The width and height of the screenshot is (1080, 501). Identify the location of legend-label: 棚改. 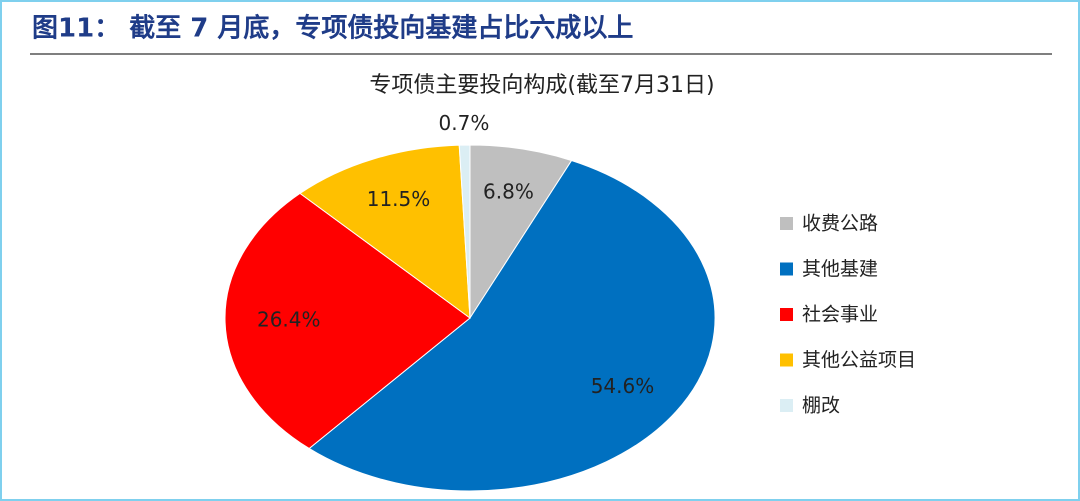
(821, 406).